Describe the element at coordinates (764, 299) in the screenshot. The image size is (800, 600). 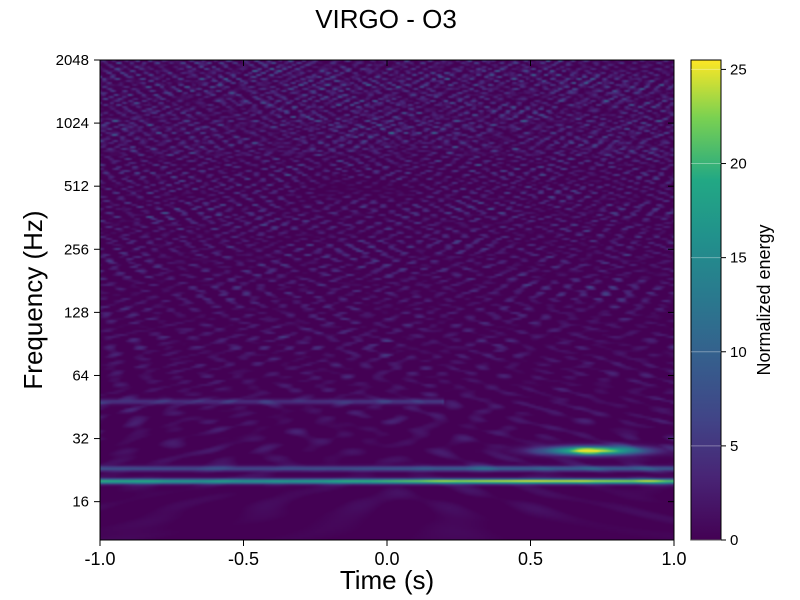
I see `colorbar-label: Normalized energy` at that location.